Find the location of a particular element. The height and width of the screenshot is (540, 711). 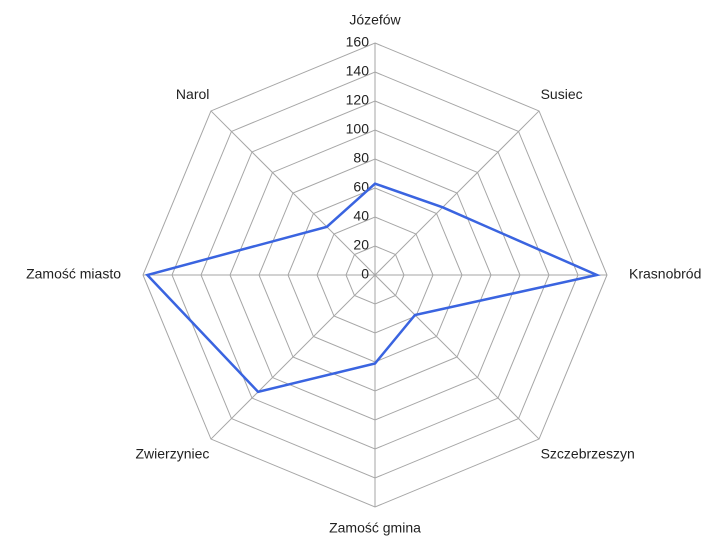

grid-ring is located at coordinates (375, 275).